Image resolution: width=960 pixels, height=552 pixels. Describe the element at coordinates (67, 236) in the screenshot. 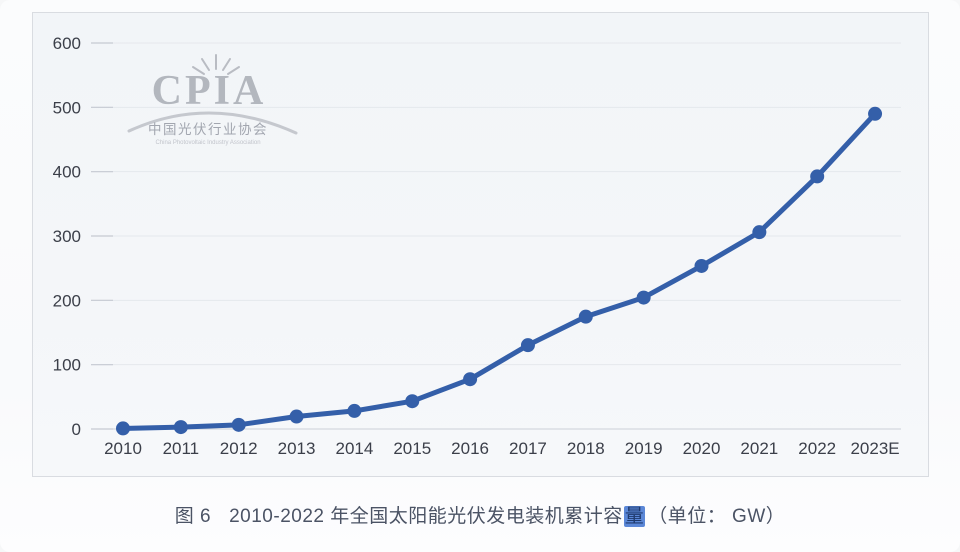

I see `y-axis-tick-label: 300` at that location.